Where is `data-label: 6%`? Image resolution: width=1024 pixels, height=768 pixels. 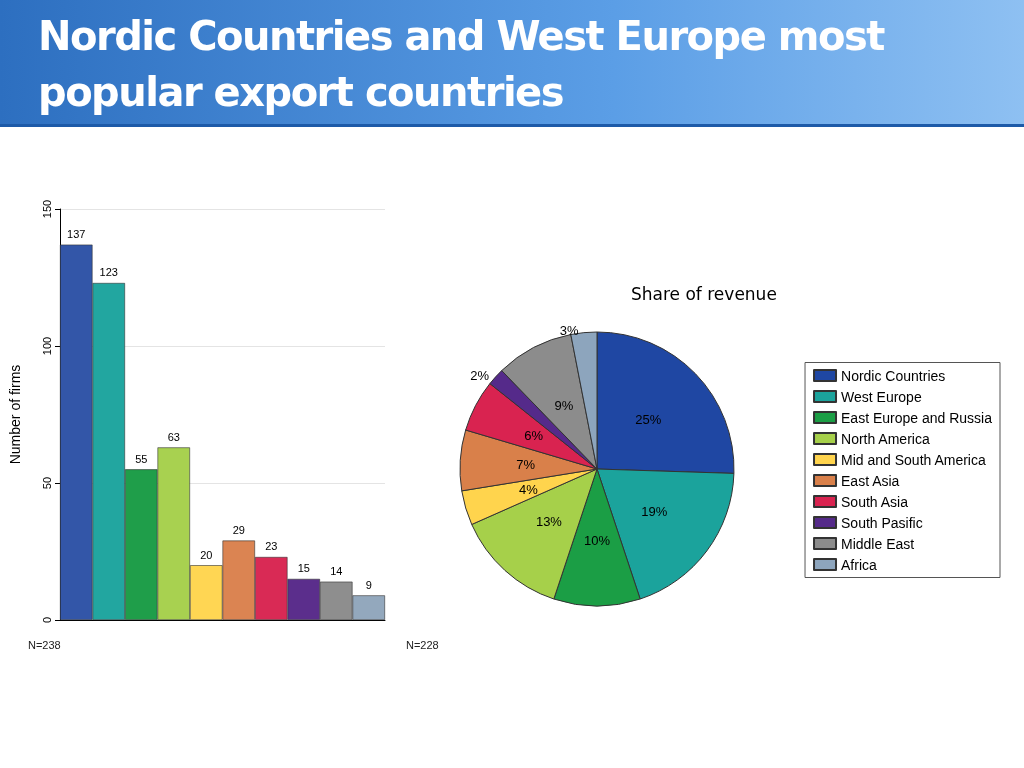 data-label: 6% is located at coordinates (534, 436).